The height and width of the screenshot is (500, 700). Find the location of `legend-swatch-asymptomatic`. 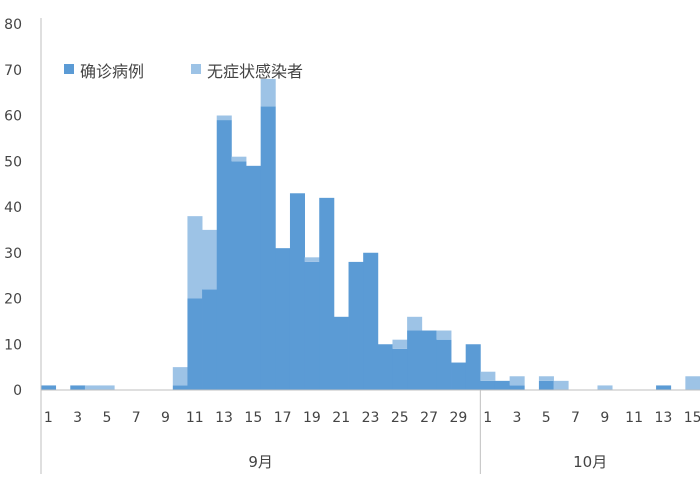

legend-swatch-asymptomatic is located at coordinates (196, 69).